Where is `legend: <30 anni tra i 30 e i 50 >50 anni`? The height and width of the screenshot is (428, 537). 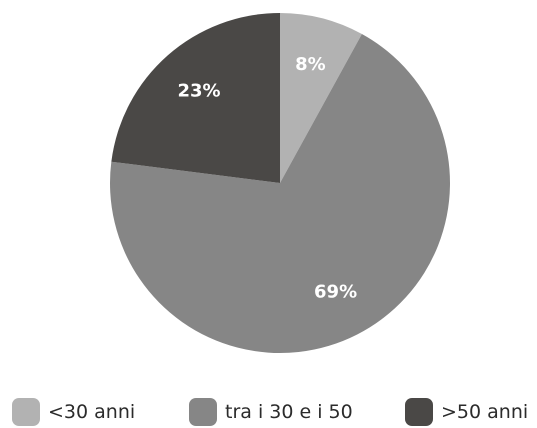
legend: <30 anni tra i 30 e i 50 >50 anni is located at coordinates (268, 413).